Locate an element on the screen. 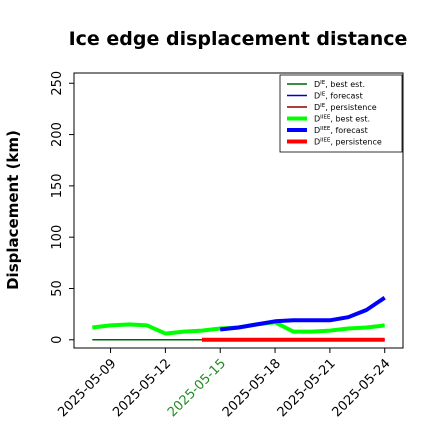  x-tick-label: 2025-05-09 is located at coordinates (87, 388).